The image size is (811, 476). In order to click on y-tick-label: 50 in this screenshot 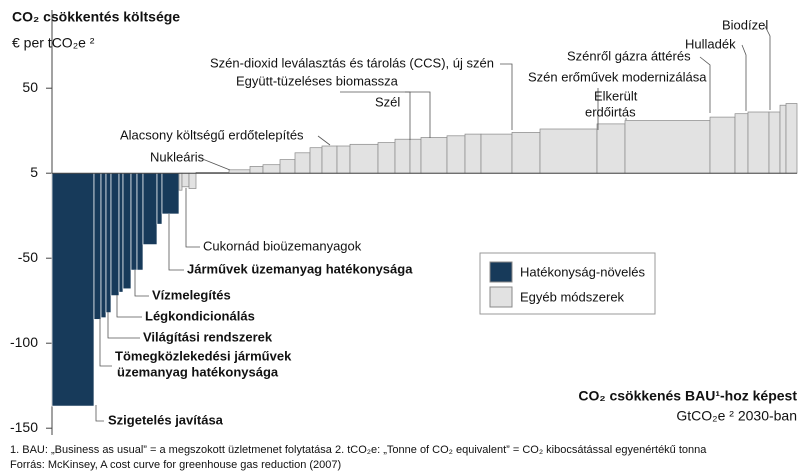, I will do `click(30, 87)`.